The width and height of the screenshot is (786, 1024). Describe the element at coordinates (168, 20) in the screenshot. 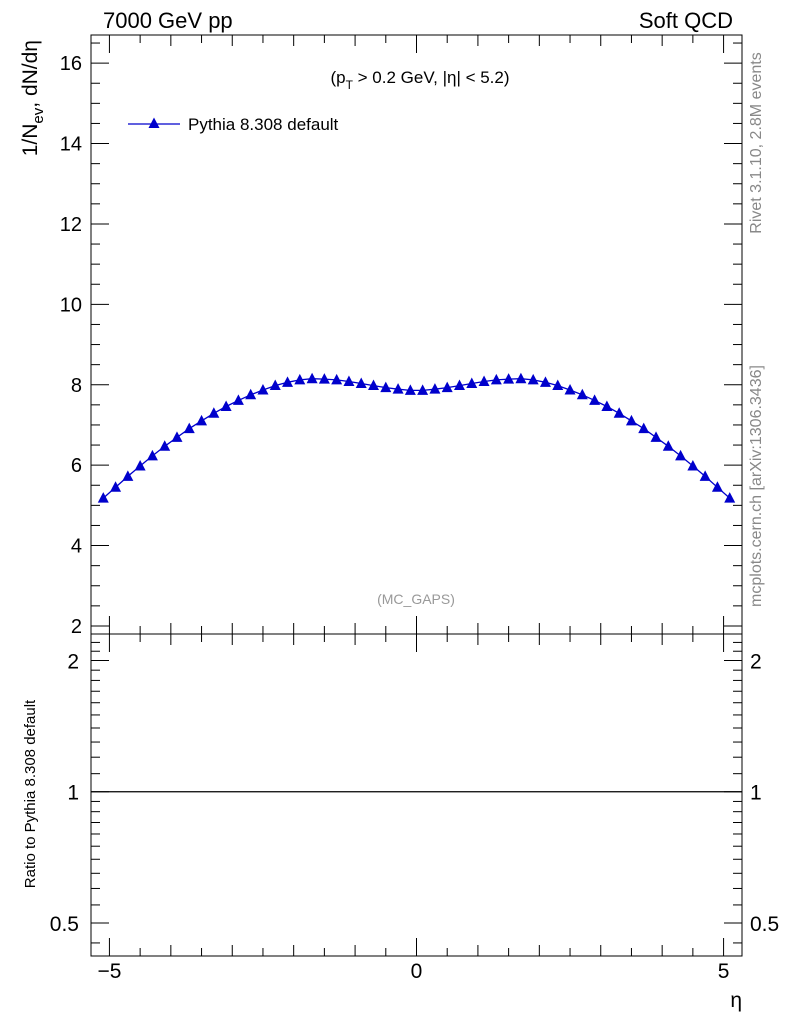

I see `header-left: 7000 GeV pp` at that location.